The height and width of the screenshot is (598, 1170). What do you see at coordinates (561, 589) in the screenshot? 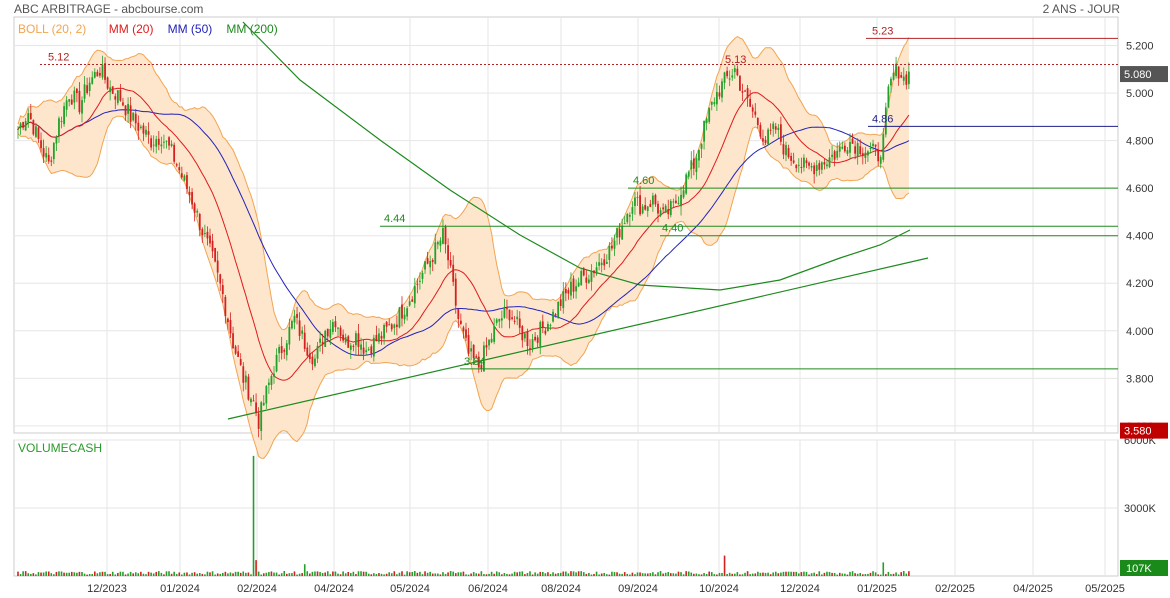
I see `x-tick-label: 08/2024` at bounding box center [561, 589].